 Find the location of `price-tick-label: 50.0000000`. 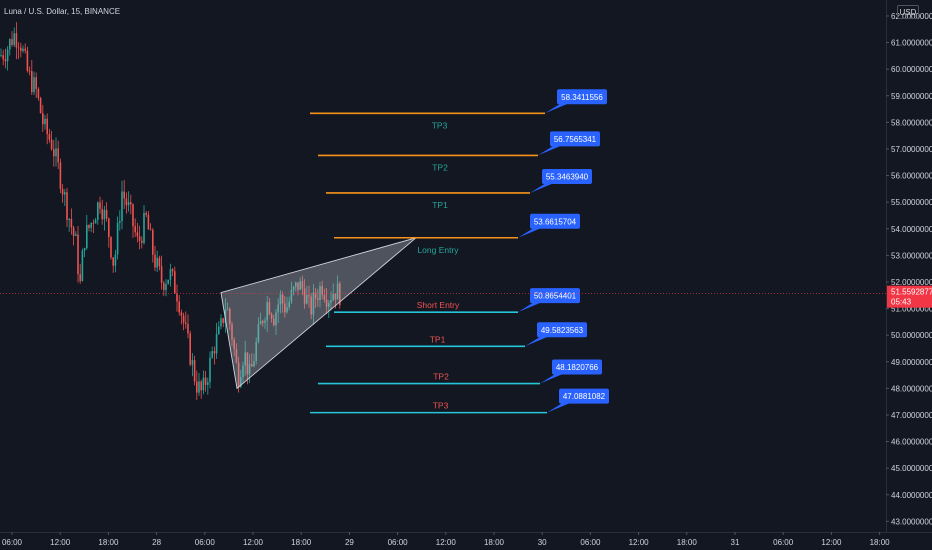

price-tick-label: 50.0000000 is located at coordinates (911, 335).